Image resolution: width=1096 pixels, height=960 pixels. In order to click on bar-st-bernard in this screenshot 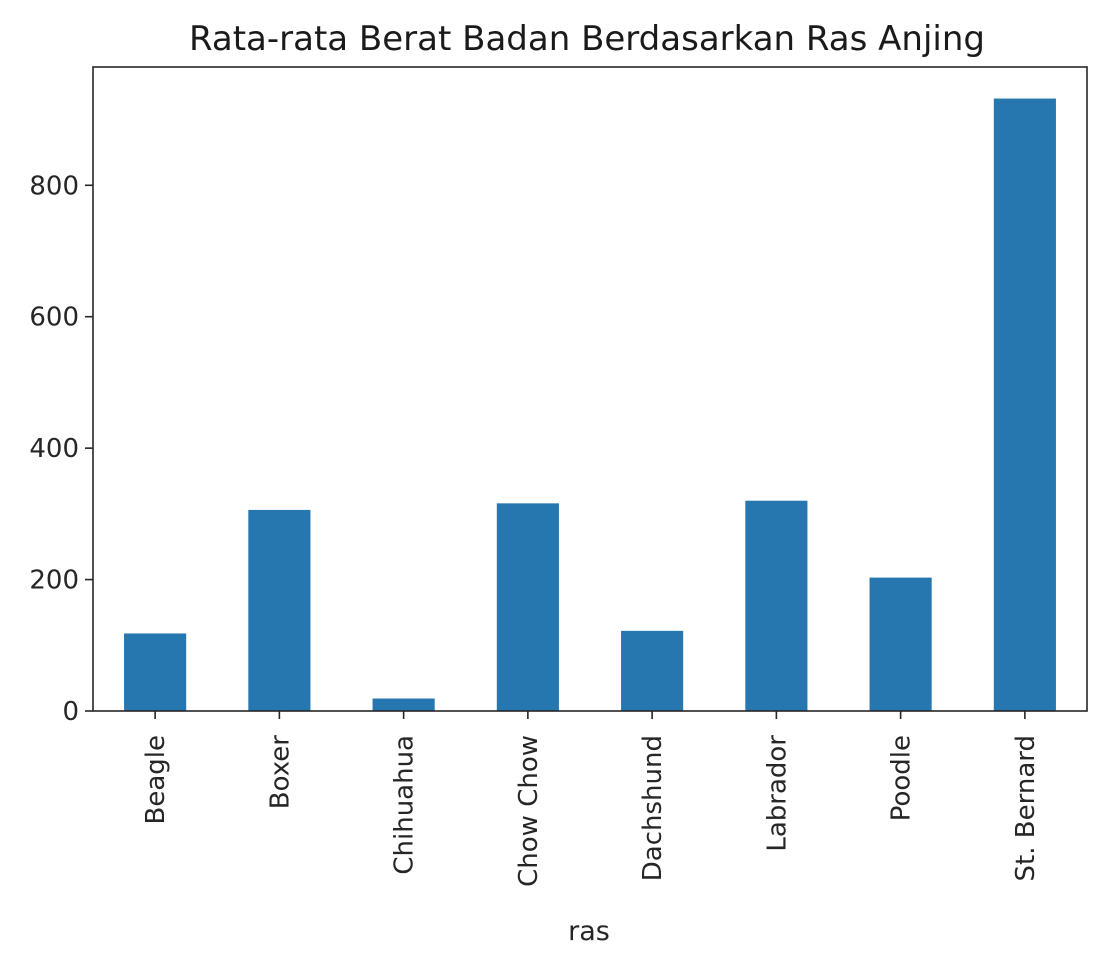, I will do `click(1024, 405)`.